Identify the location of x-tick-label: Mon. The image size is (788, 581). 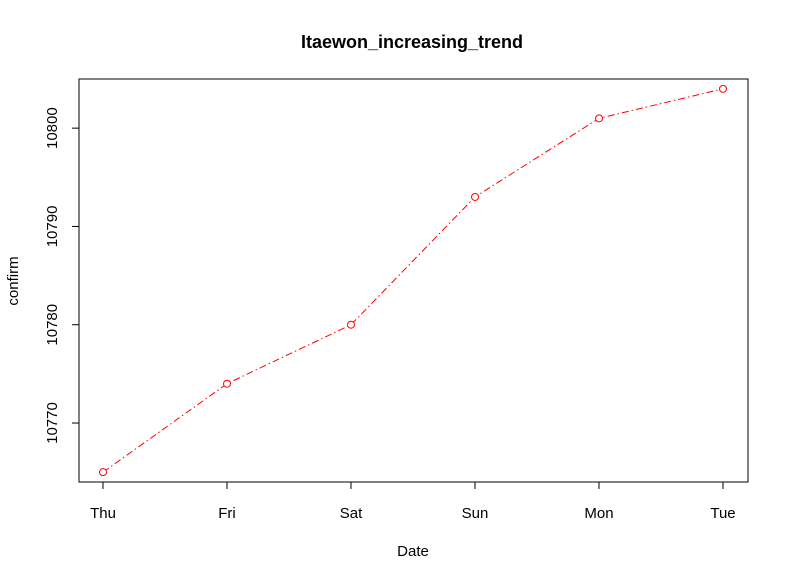
(598, 513).